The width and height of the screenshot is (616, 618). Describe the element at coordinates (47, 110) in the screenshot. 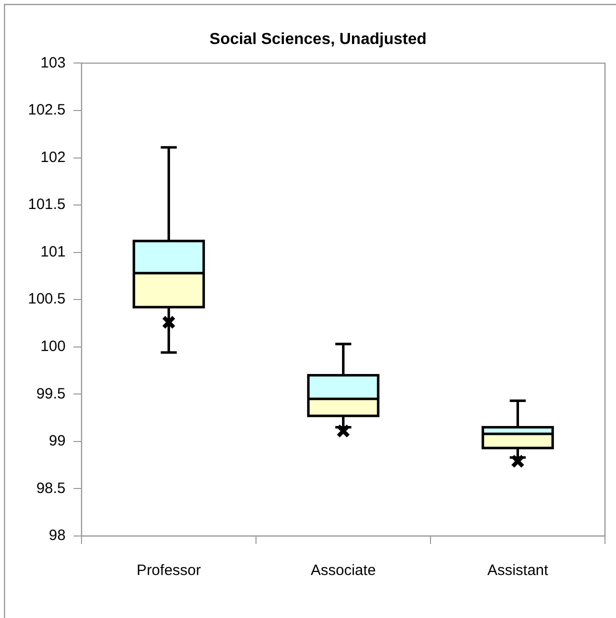

I see `y-tick-label: 102.5` at that location.